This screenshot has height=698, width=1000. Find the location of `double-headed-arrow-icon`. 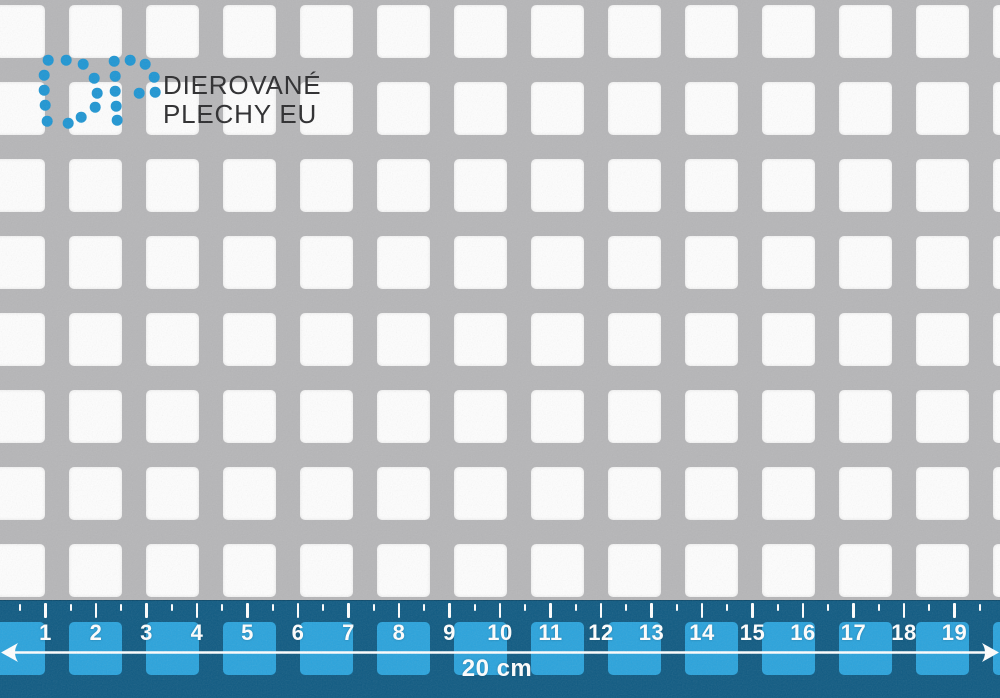

double-headed-arrow-icon is located at coordinates (500, 652).